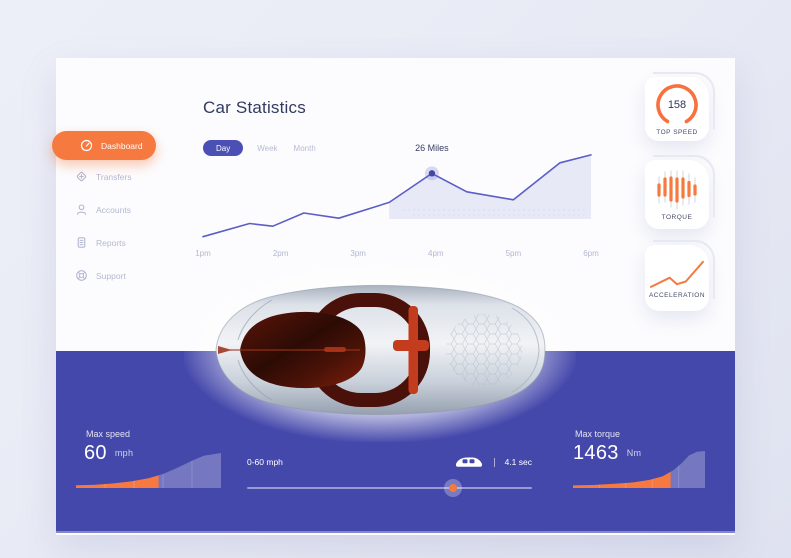 This screenshot has width=791, height=558. Describe the element at coordinates (634, 453) in the screenshot. I see `max-torque-unit: Nm` at that location.